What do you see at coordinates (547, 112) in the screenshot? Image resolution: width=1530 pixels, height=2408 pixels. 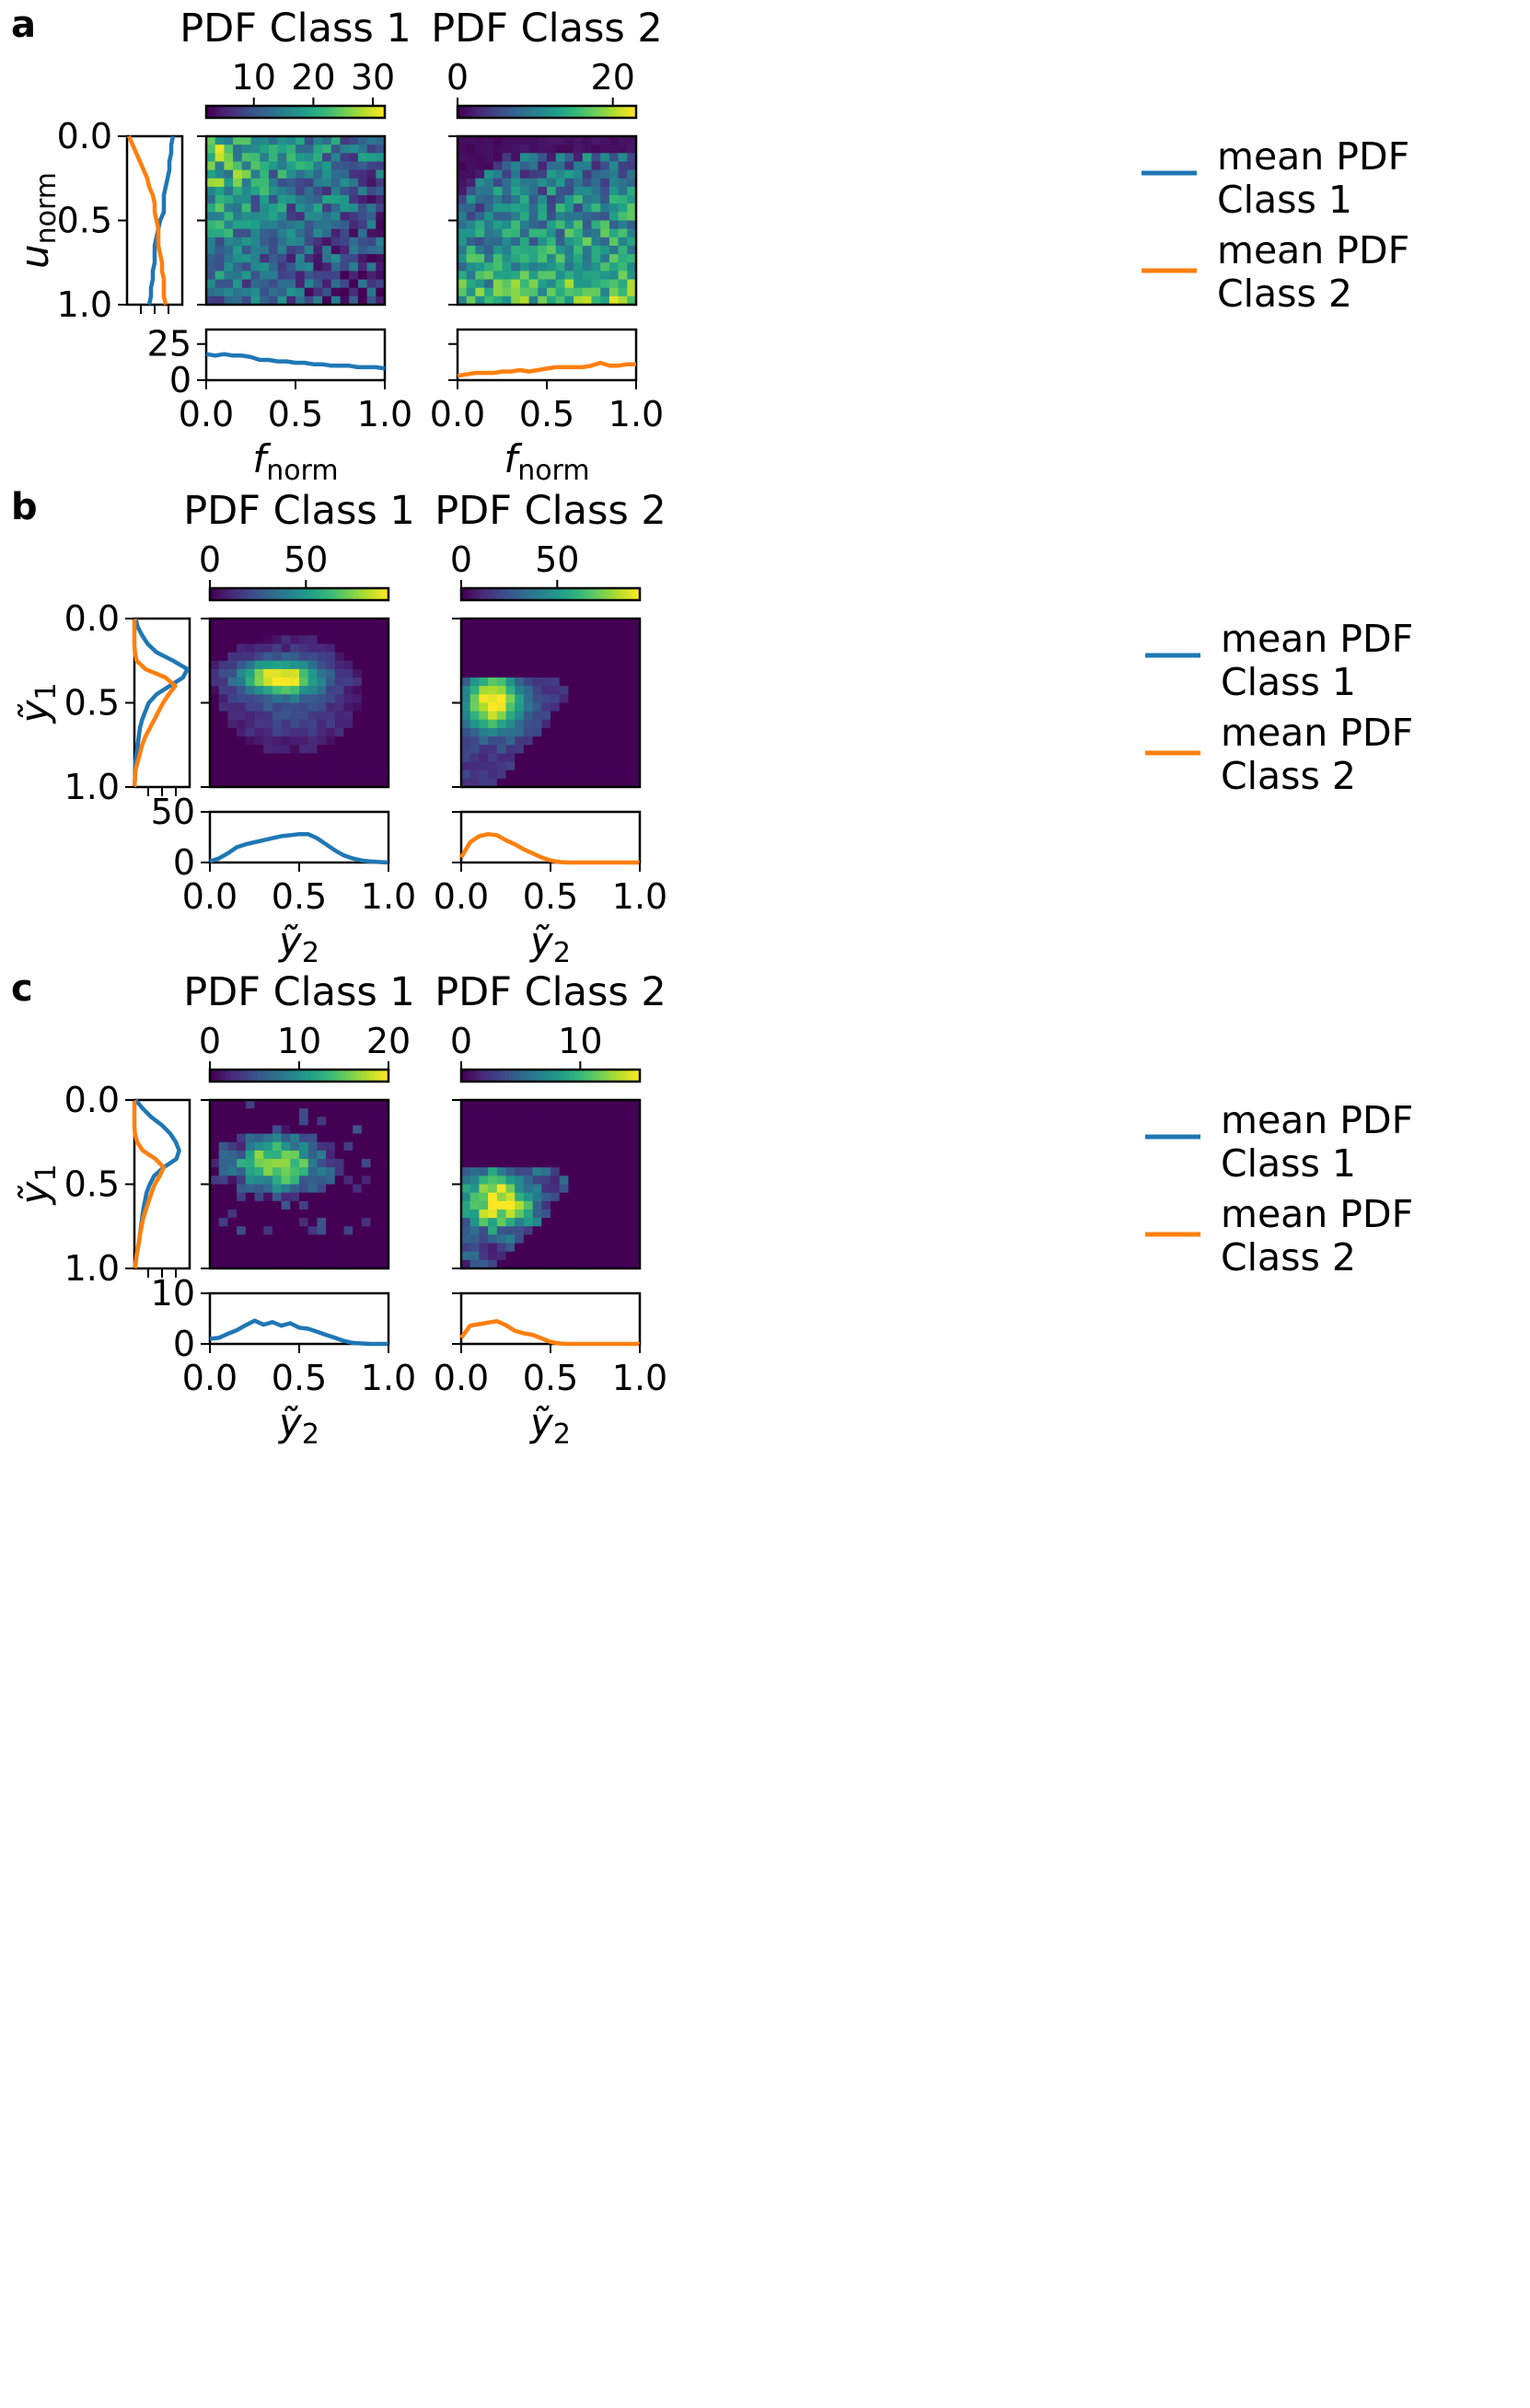 I see `colorbar-frame` at bounding box center [547, 112].